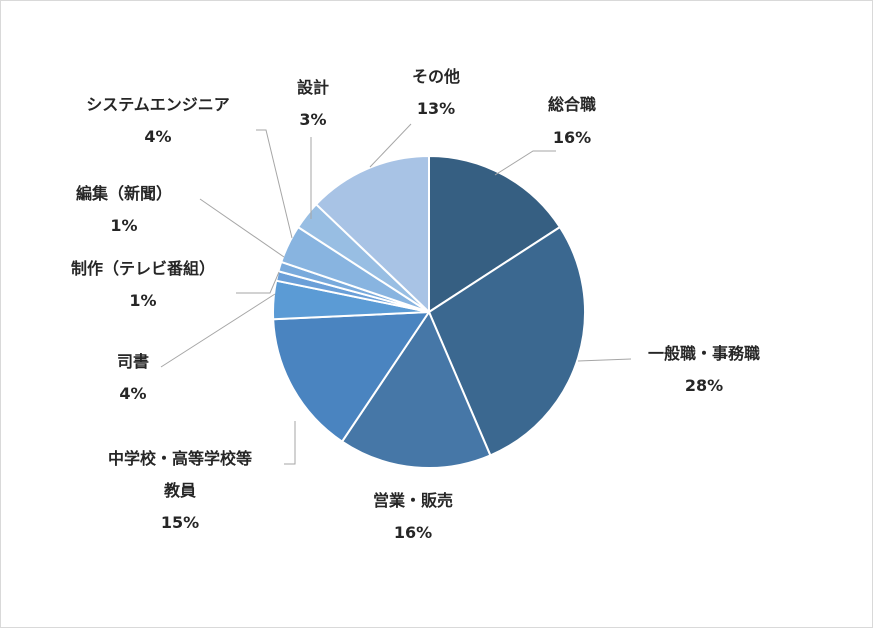 This screenshot has height=629, width=873. Describe the element at coordinates (436, 76) in the screenshot. I see `data-label-category: その他` at that location.